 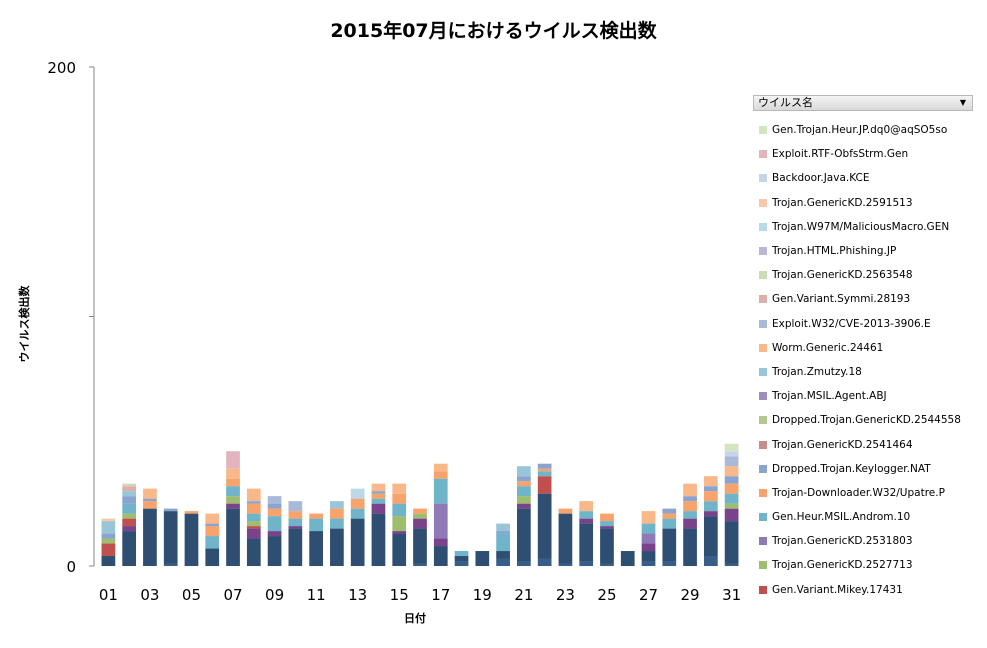 I want to click on legend-item: Dropped.Trojan.GenericKD.2544558, so click(x=871, y=420).